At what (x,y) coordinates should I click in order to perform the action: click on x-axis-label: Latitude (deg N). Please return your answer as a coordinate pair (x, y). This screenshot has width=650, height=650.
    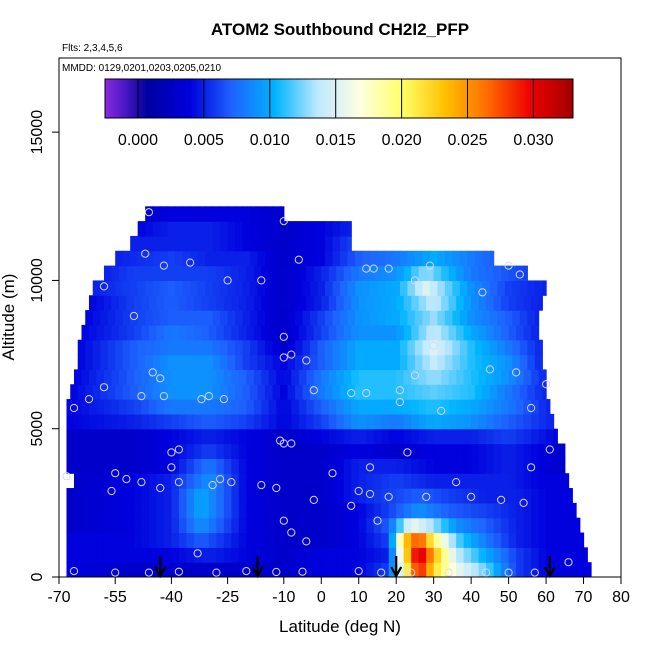
    Looking at the image, I should click on (340, 626).